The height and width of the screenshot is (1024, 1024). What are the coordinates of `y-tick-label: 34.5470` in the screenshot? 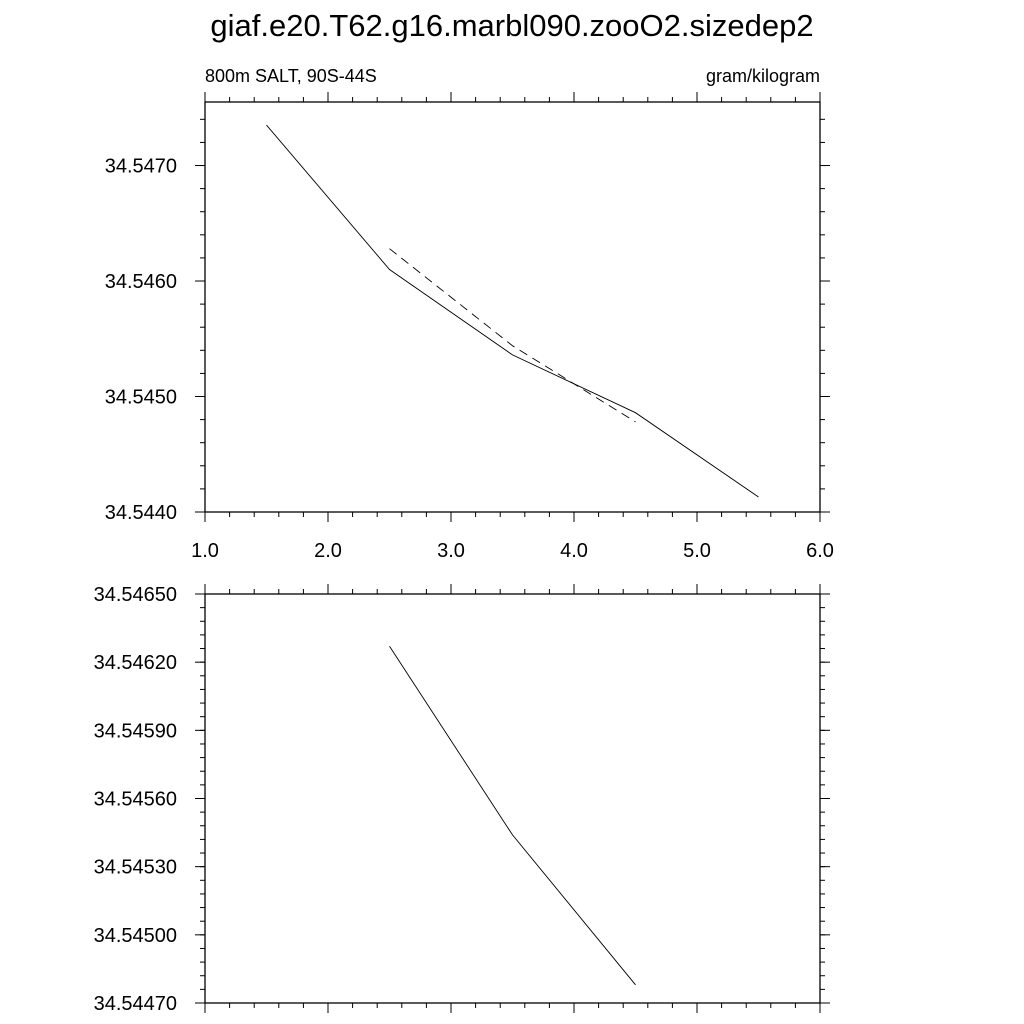 It's located at (141, 167).